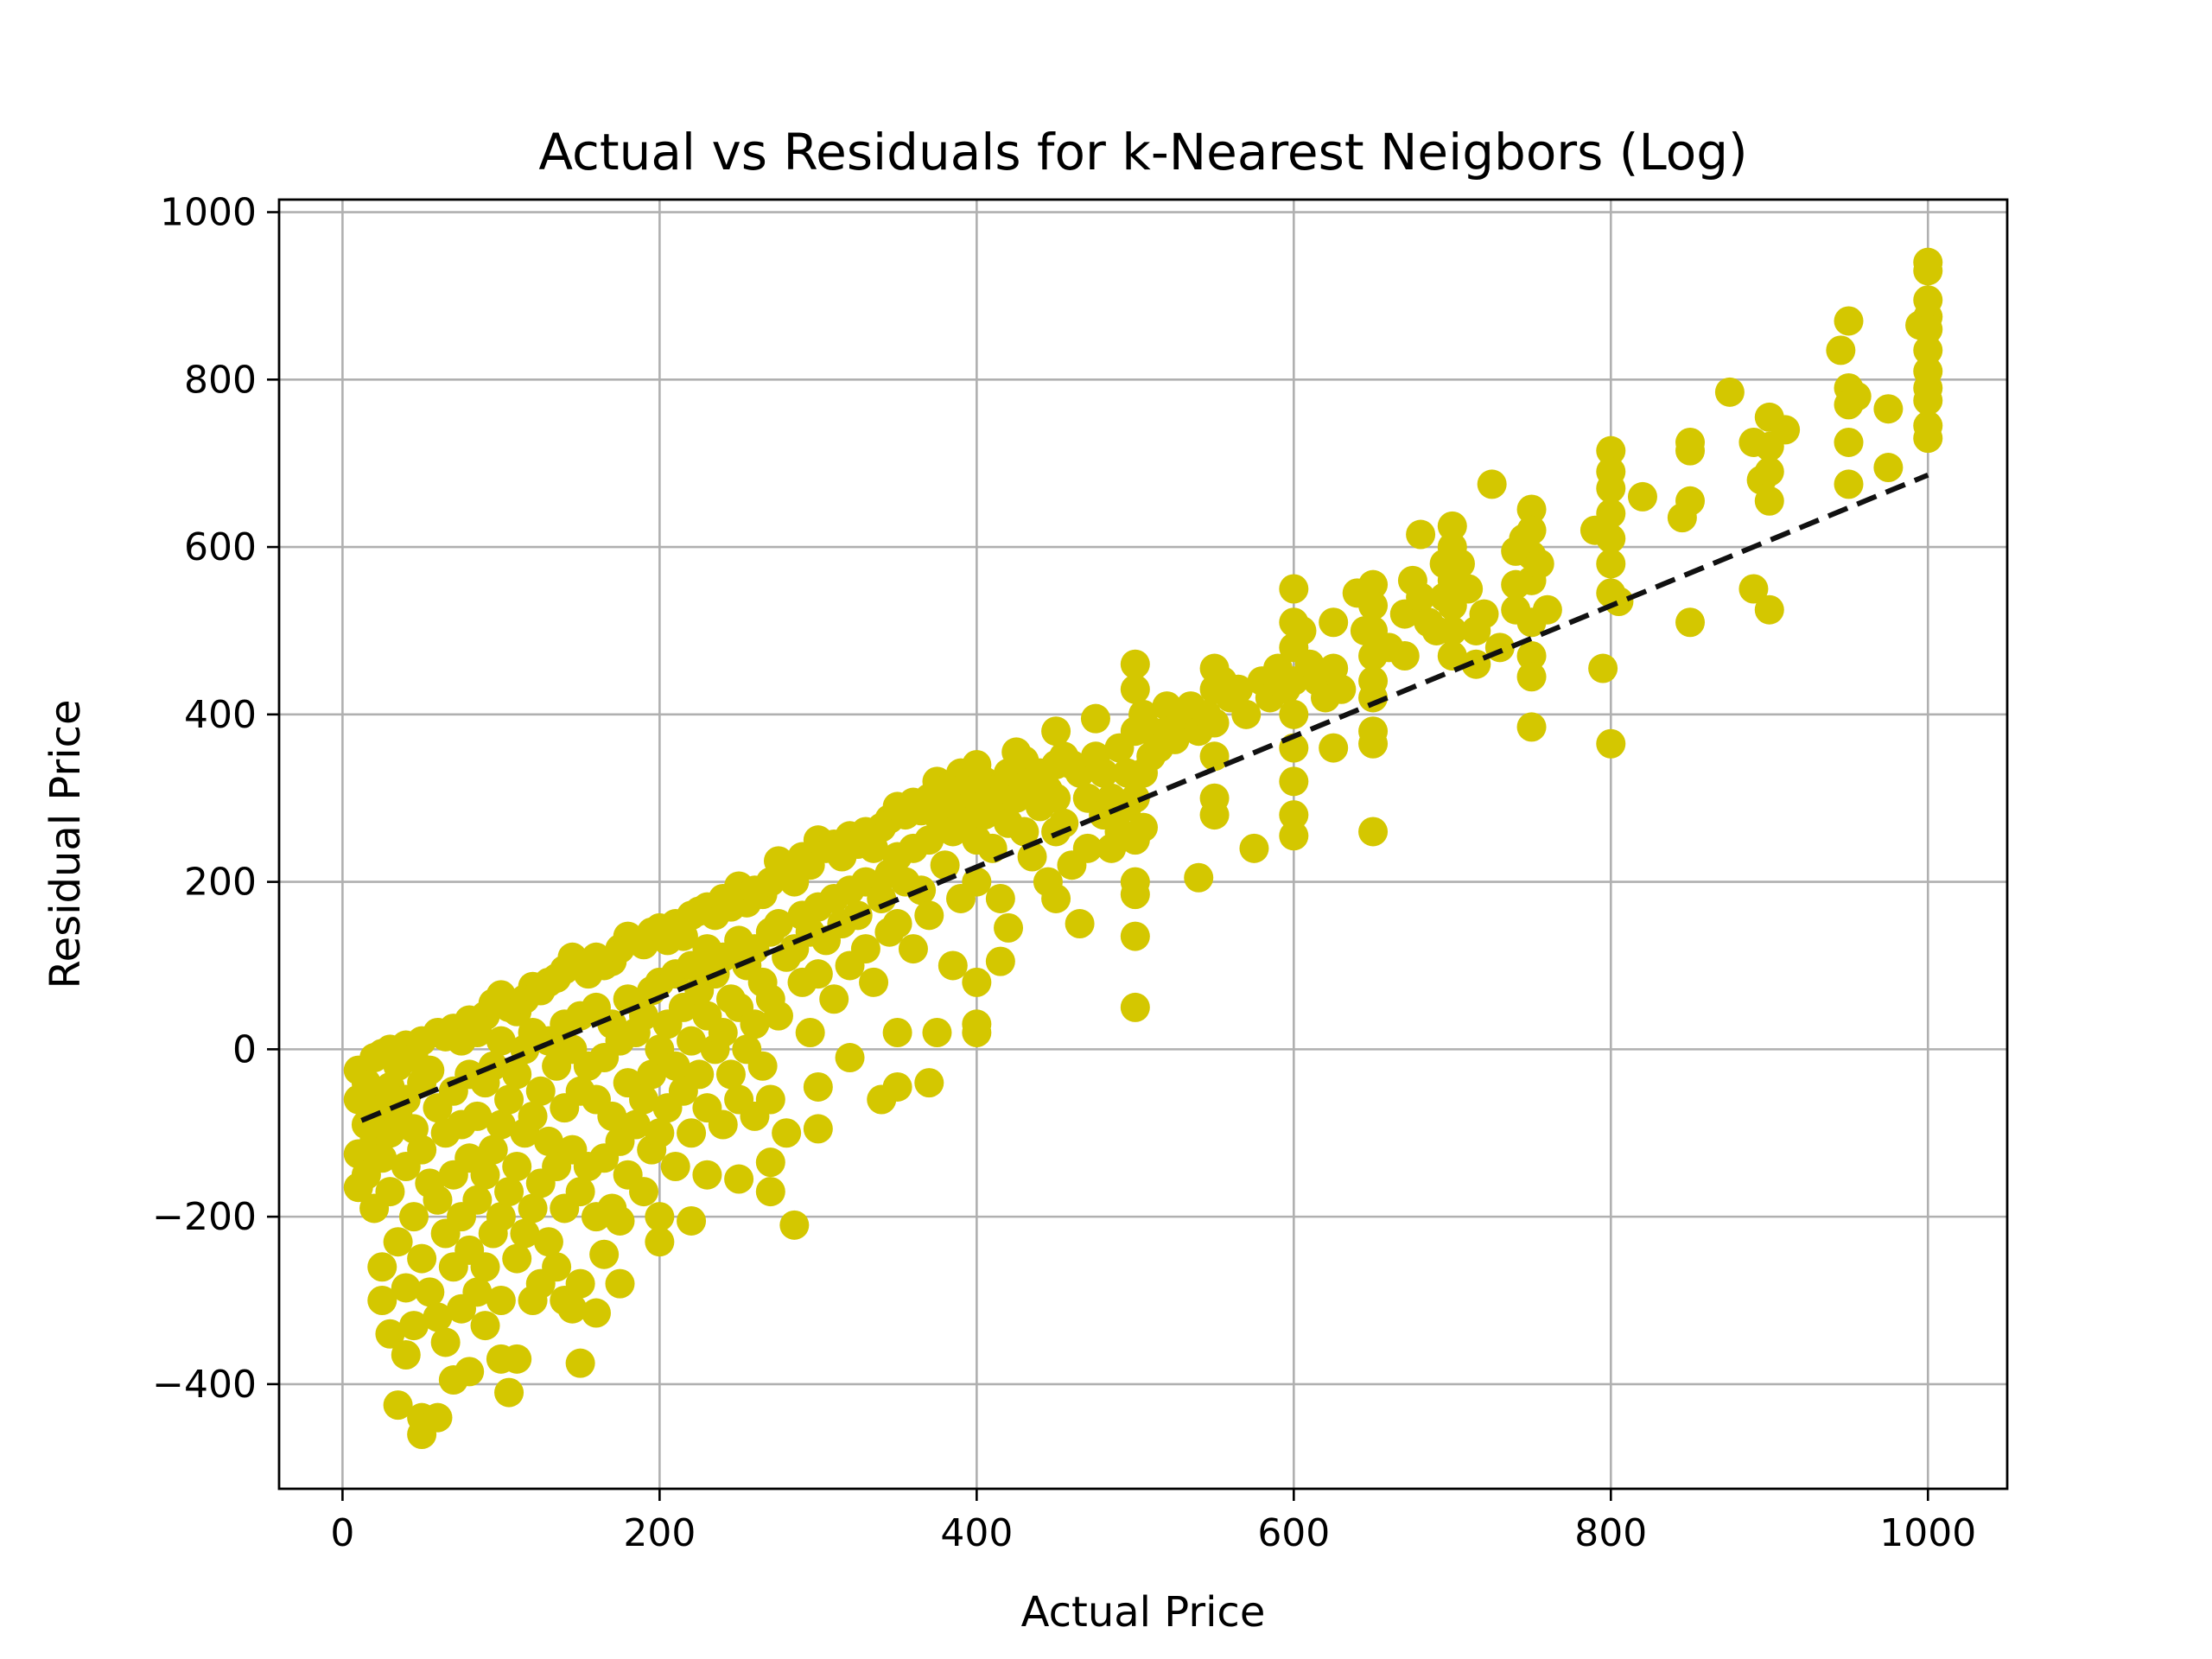 The width and height of the screenshot is (2212, 1659). I want to click on x-tick-label: 200, so click(659, 1533).